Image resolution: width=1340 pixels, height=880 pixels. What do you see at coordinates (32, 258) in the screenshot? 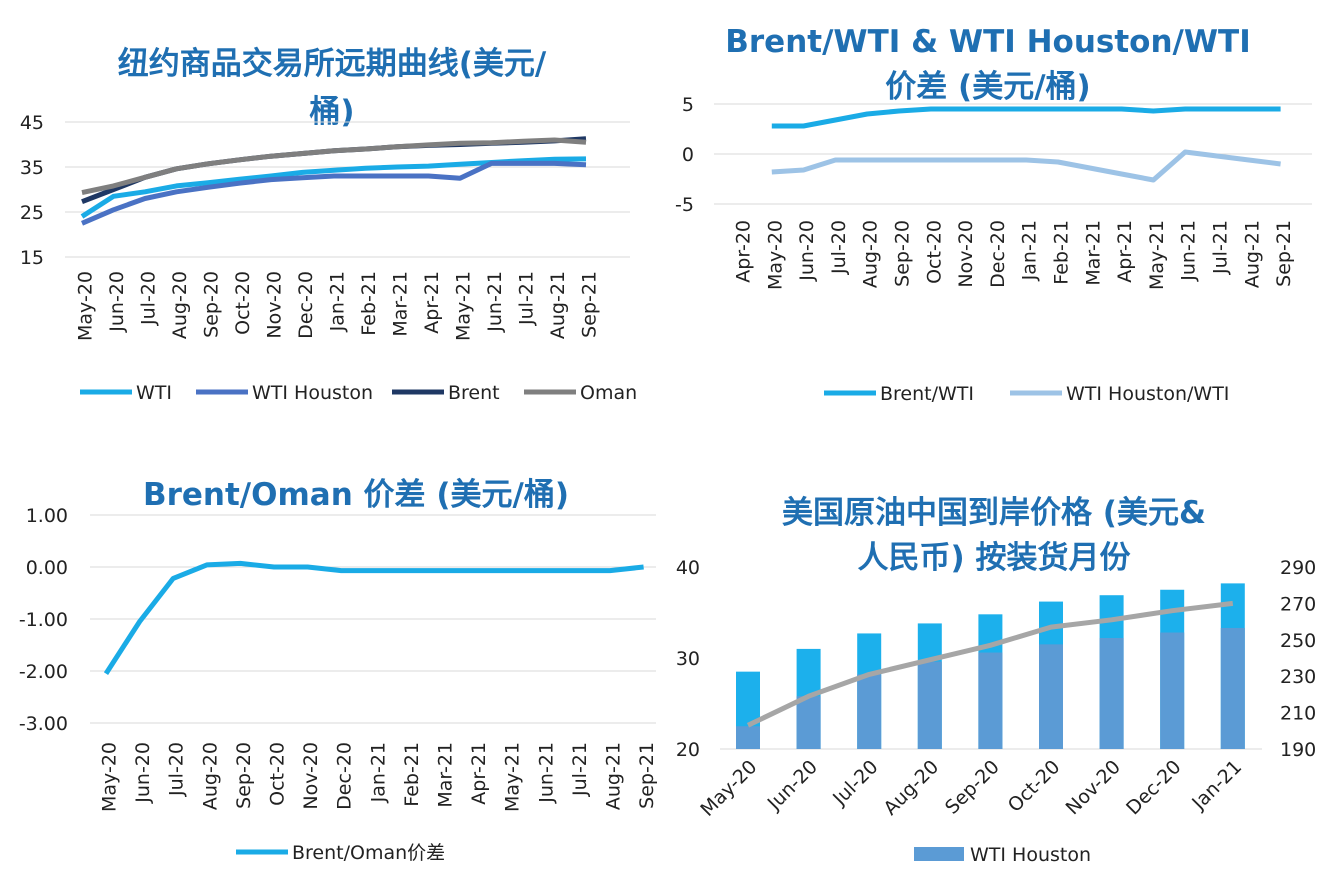
I see `y-tick-label: 15` at bounding box center [32, 258].